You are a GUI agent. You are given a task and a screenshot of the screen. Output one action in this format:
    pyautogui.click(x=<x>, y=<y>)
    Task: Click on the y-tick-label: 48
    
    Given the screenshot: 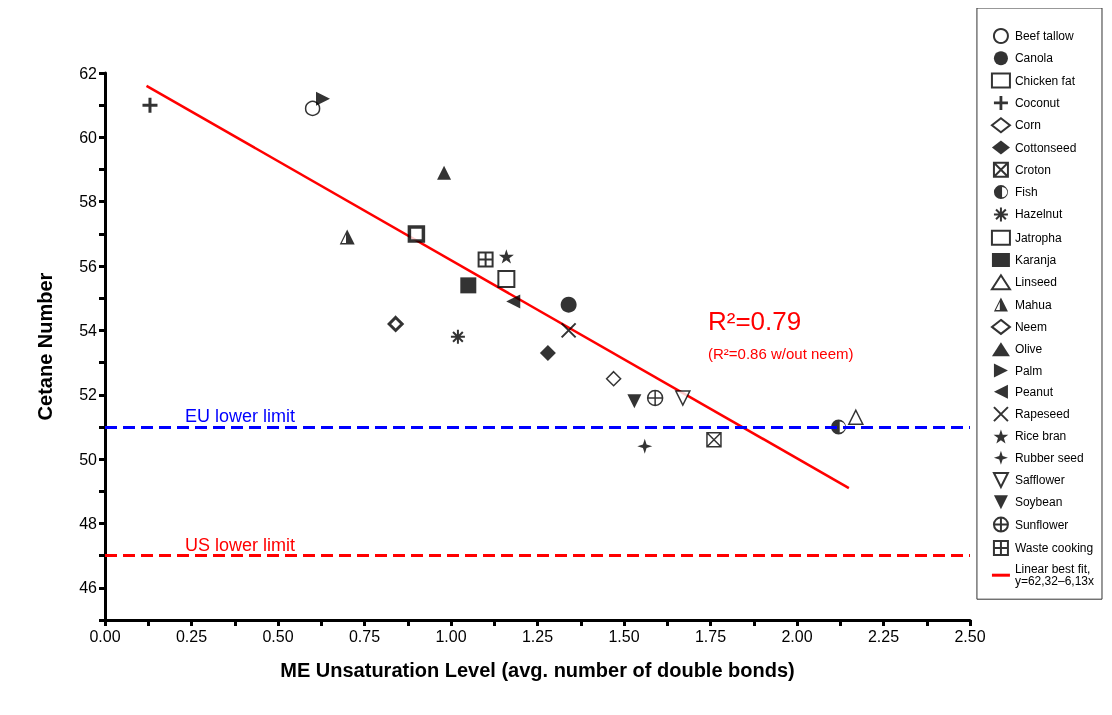 What is the action you would take?
    pyautogui.click(x=88, y=523)
    